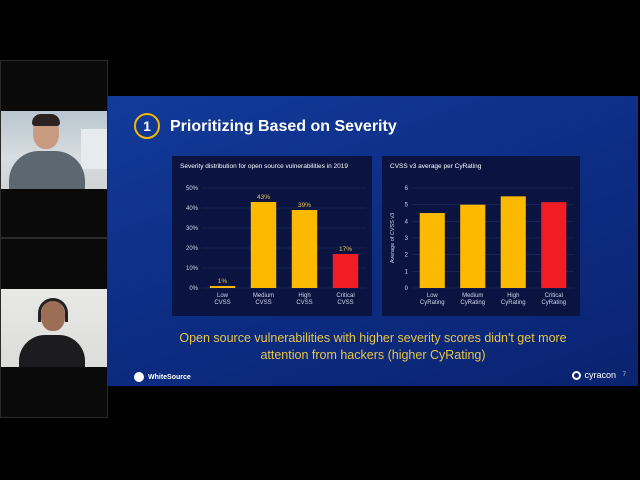  What do you see at coordinates (139, 377) in the screenshot?
I see `whitesource-icon` at bounding box center [139, 377].